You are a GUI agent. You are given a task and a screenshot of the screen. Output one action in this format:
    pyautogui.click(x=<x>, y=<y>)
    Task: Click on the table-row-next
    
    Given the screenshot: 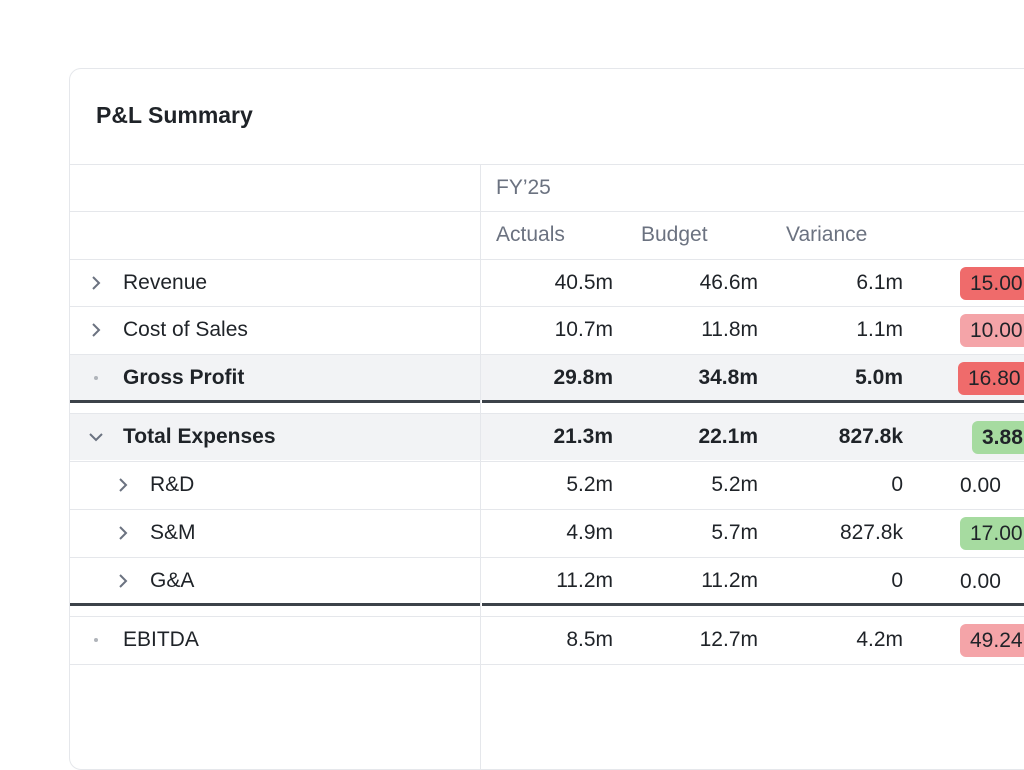 What is the action you would take?
    pyautogui.click(x=547, y=687)
    